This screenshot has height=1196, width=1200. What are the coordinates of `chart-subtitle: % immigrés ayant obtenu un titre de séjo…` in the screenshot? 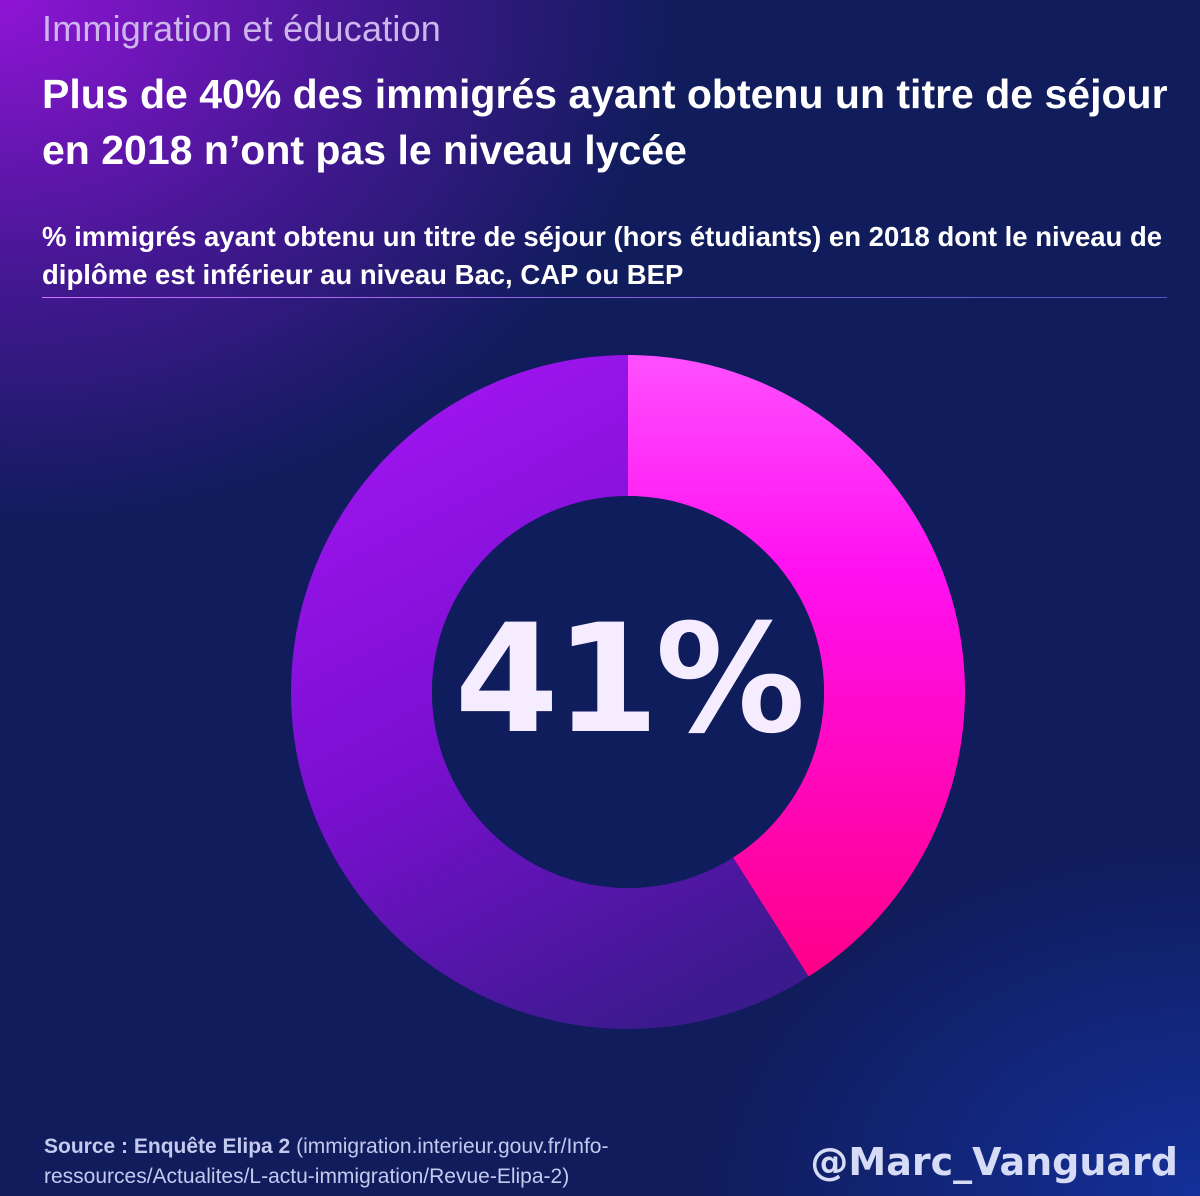 It's located at (602, 255).